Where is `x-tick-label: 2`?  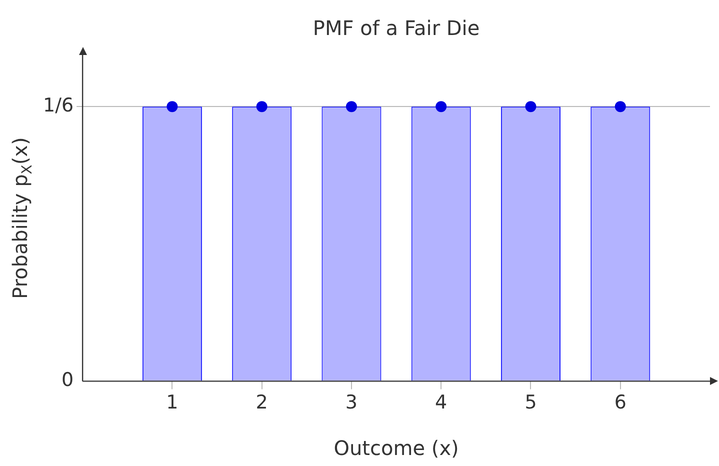
x-tick-label: 2 is located at coordinates (262, 403).